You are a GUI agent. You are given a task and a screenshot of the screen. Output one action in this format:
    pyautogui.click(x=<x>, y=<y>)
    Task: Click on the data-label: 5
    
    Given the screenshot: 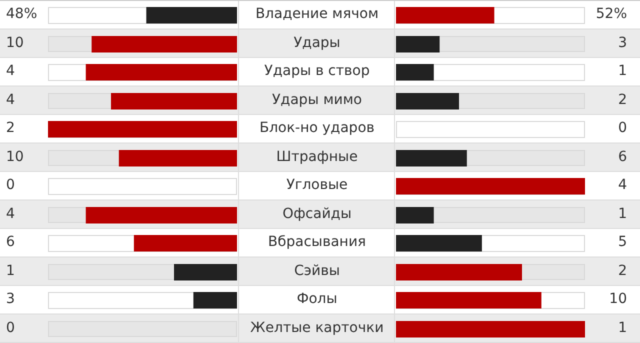 What is the action you would take?
    pyautogui.click(x=622, y=242)
    